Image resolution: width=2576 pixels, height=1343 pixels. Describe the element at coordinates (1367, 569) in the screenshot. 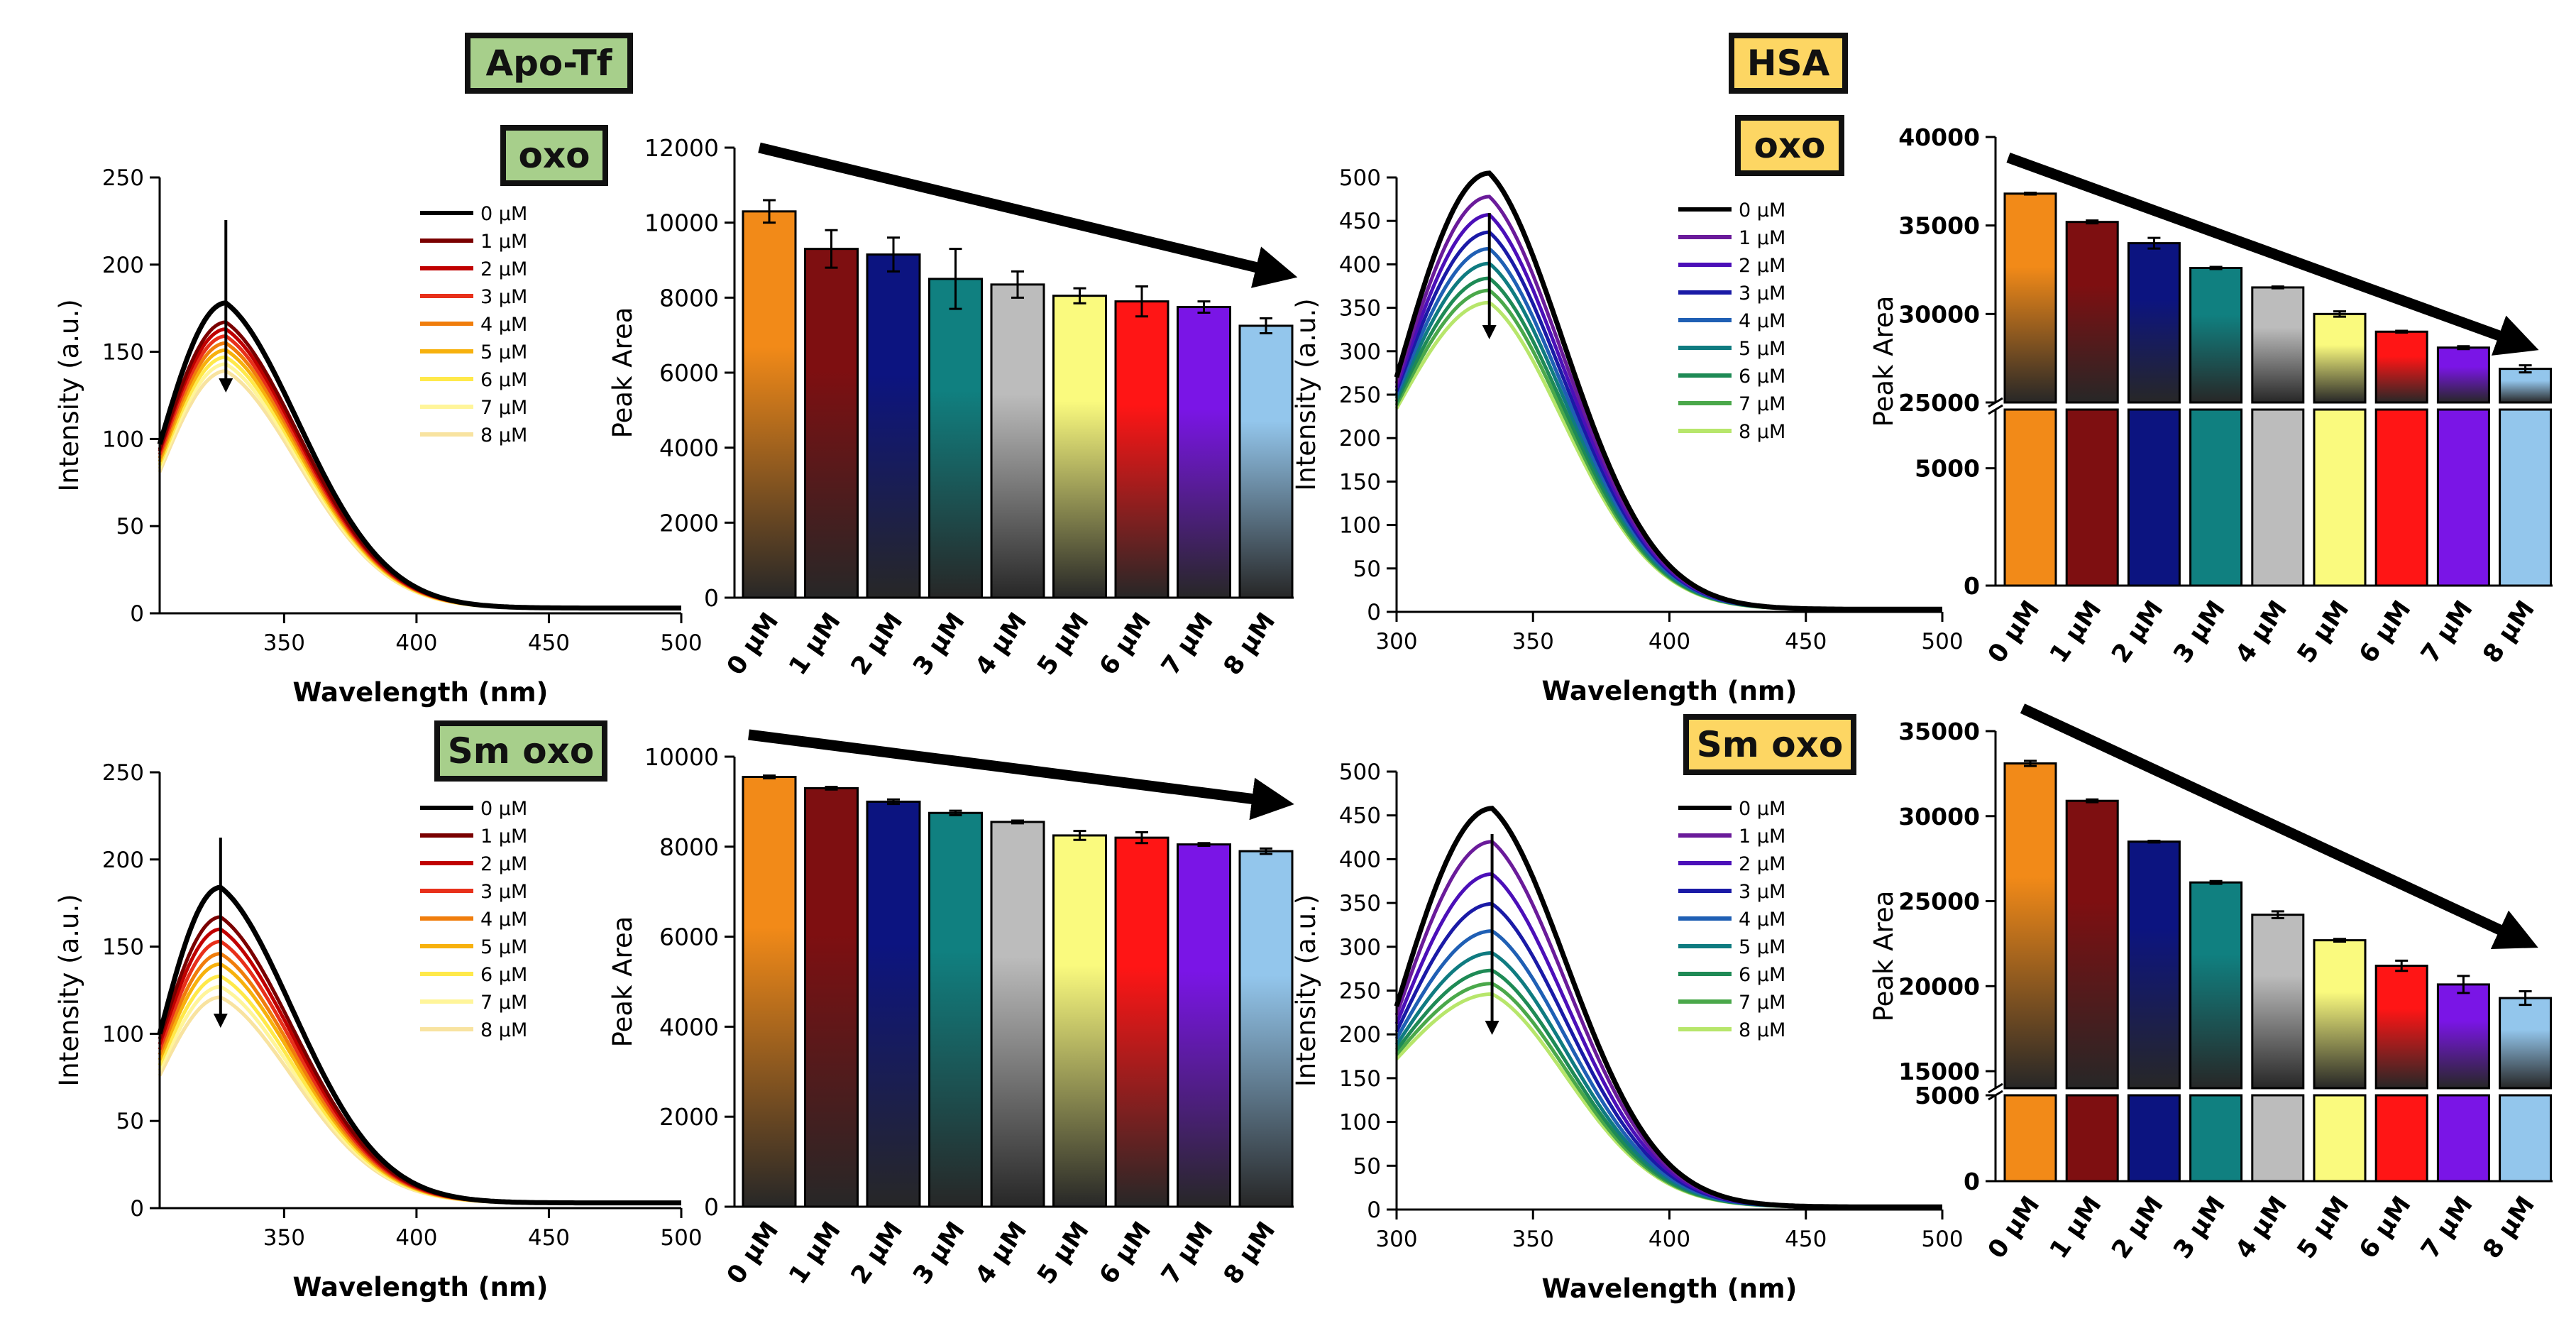

I see `y-tick-label: 50` at that location.